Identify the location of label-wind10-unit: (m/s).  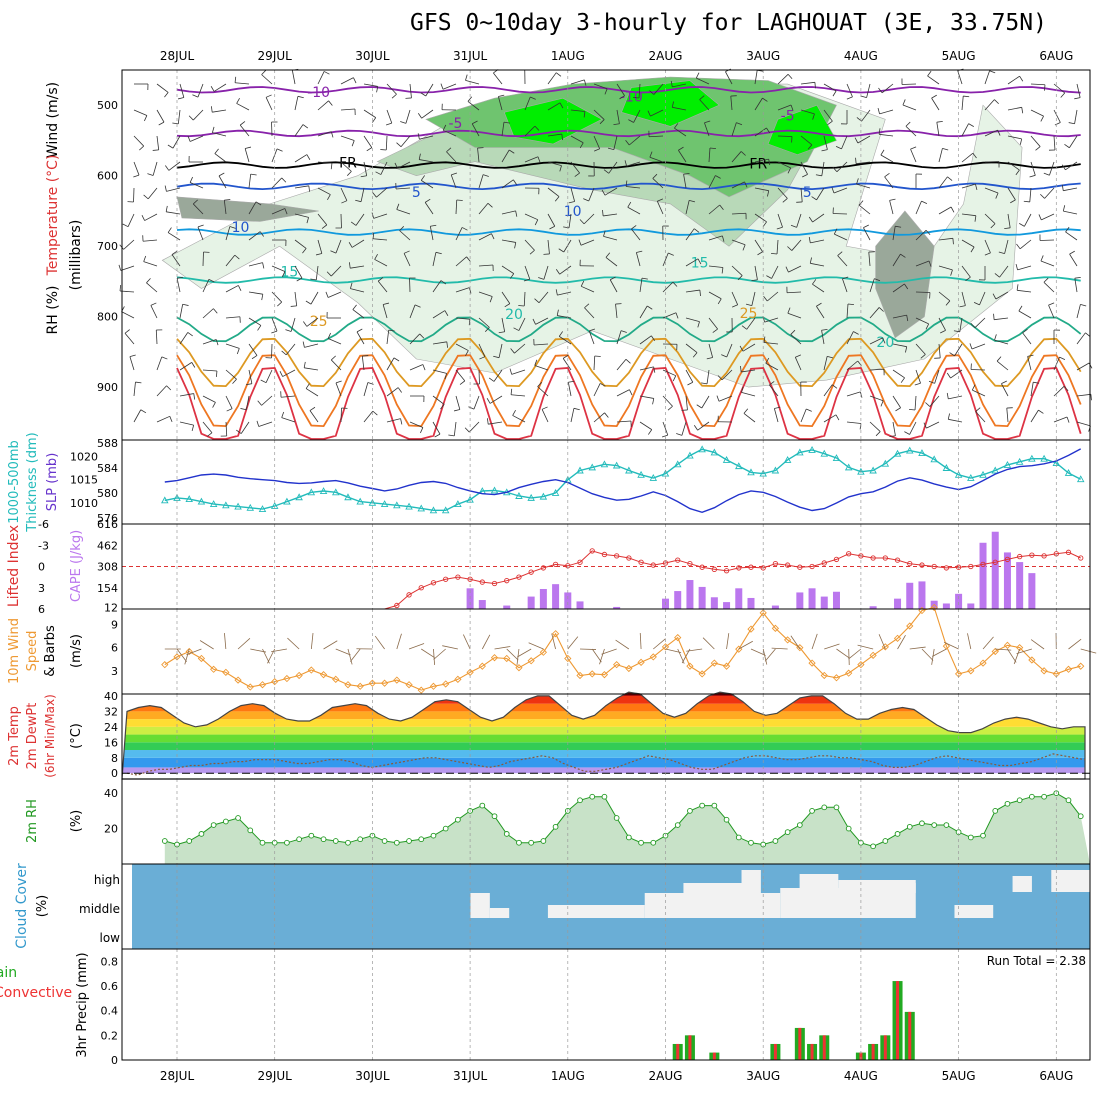
(76, 651).